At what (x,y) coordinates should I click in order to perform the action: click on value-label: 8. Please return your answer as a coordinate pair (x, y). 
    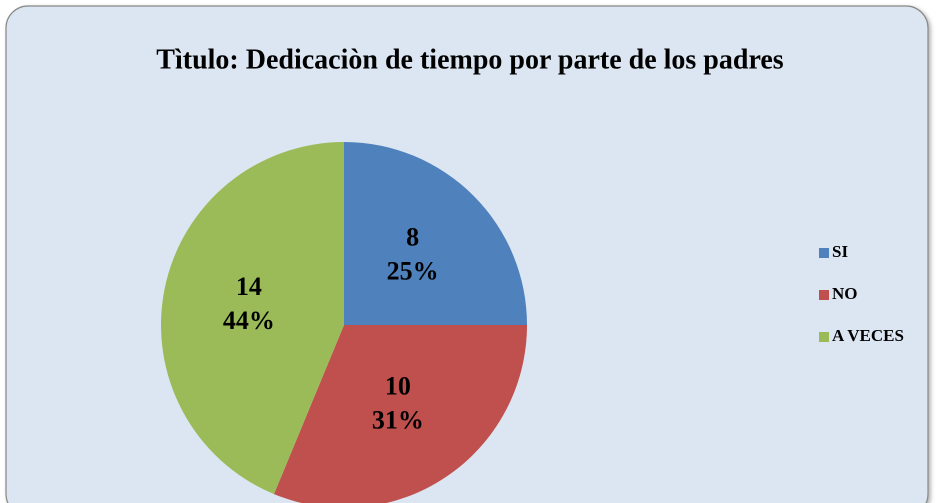
    Looking at the image, I should click on (412, 236).